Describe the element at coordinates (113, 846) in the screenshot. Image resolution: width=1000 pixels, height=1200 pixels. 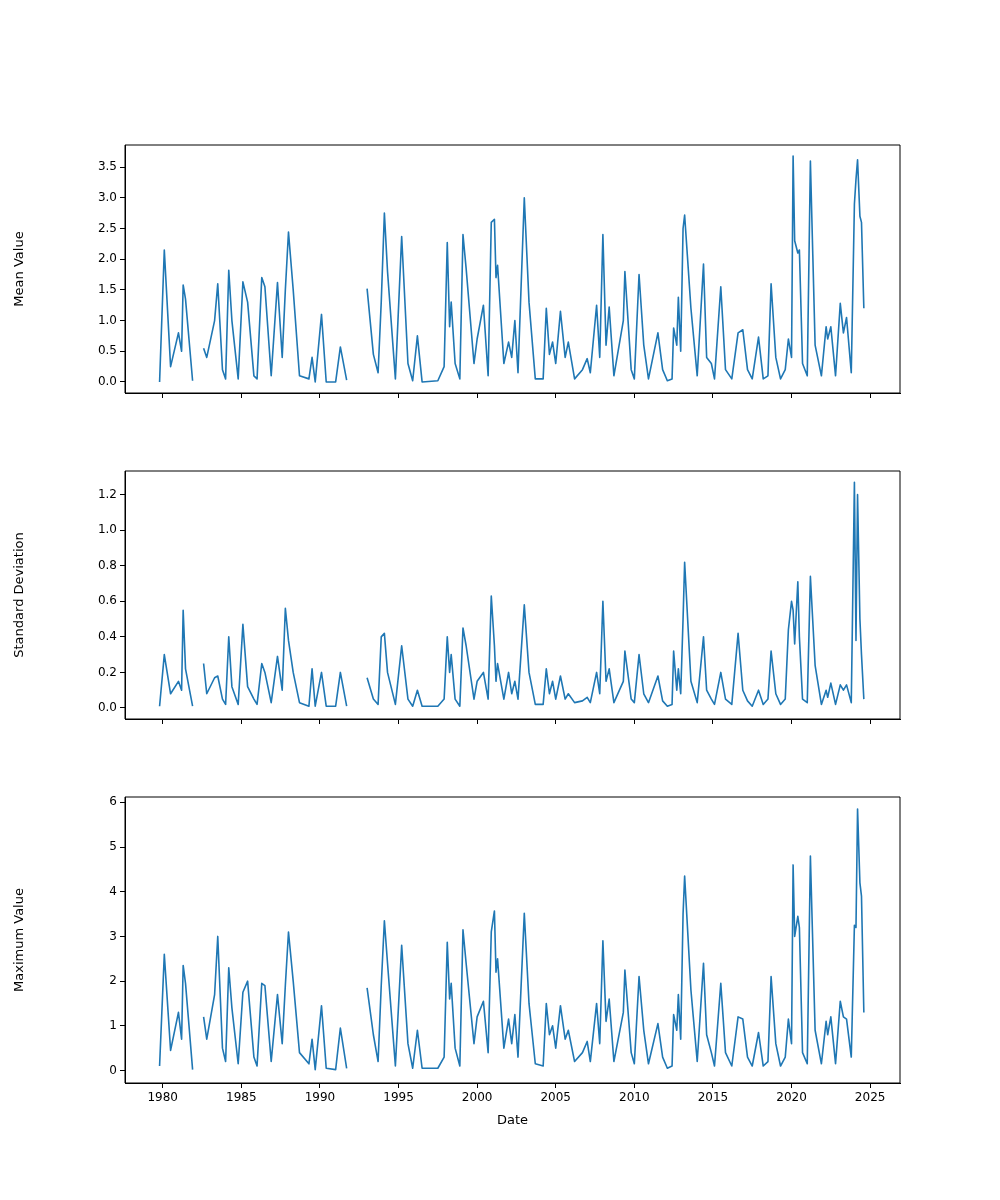
I see `y-tick-label: 5` at that location.